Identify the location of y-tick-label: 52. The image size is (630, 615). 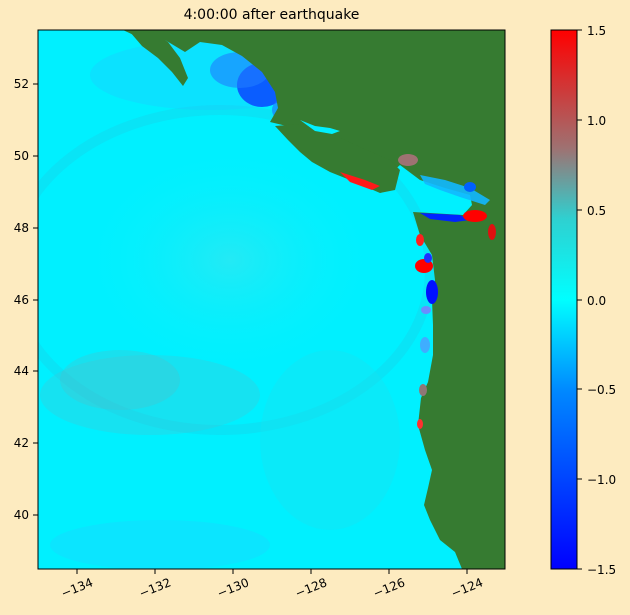
(21, 84).